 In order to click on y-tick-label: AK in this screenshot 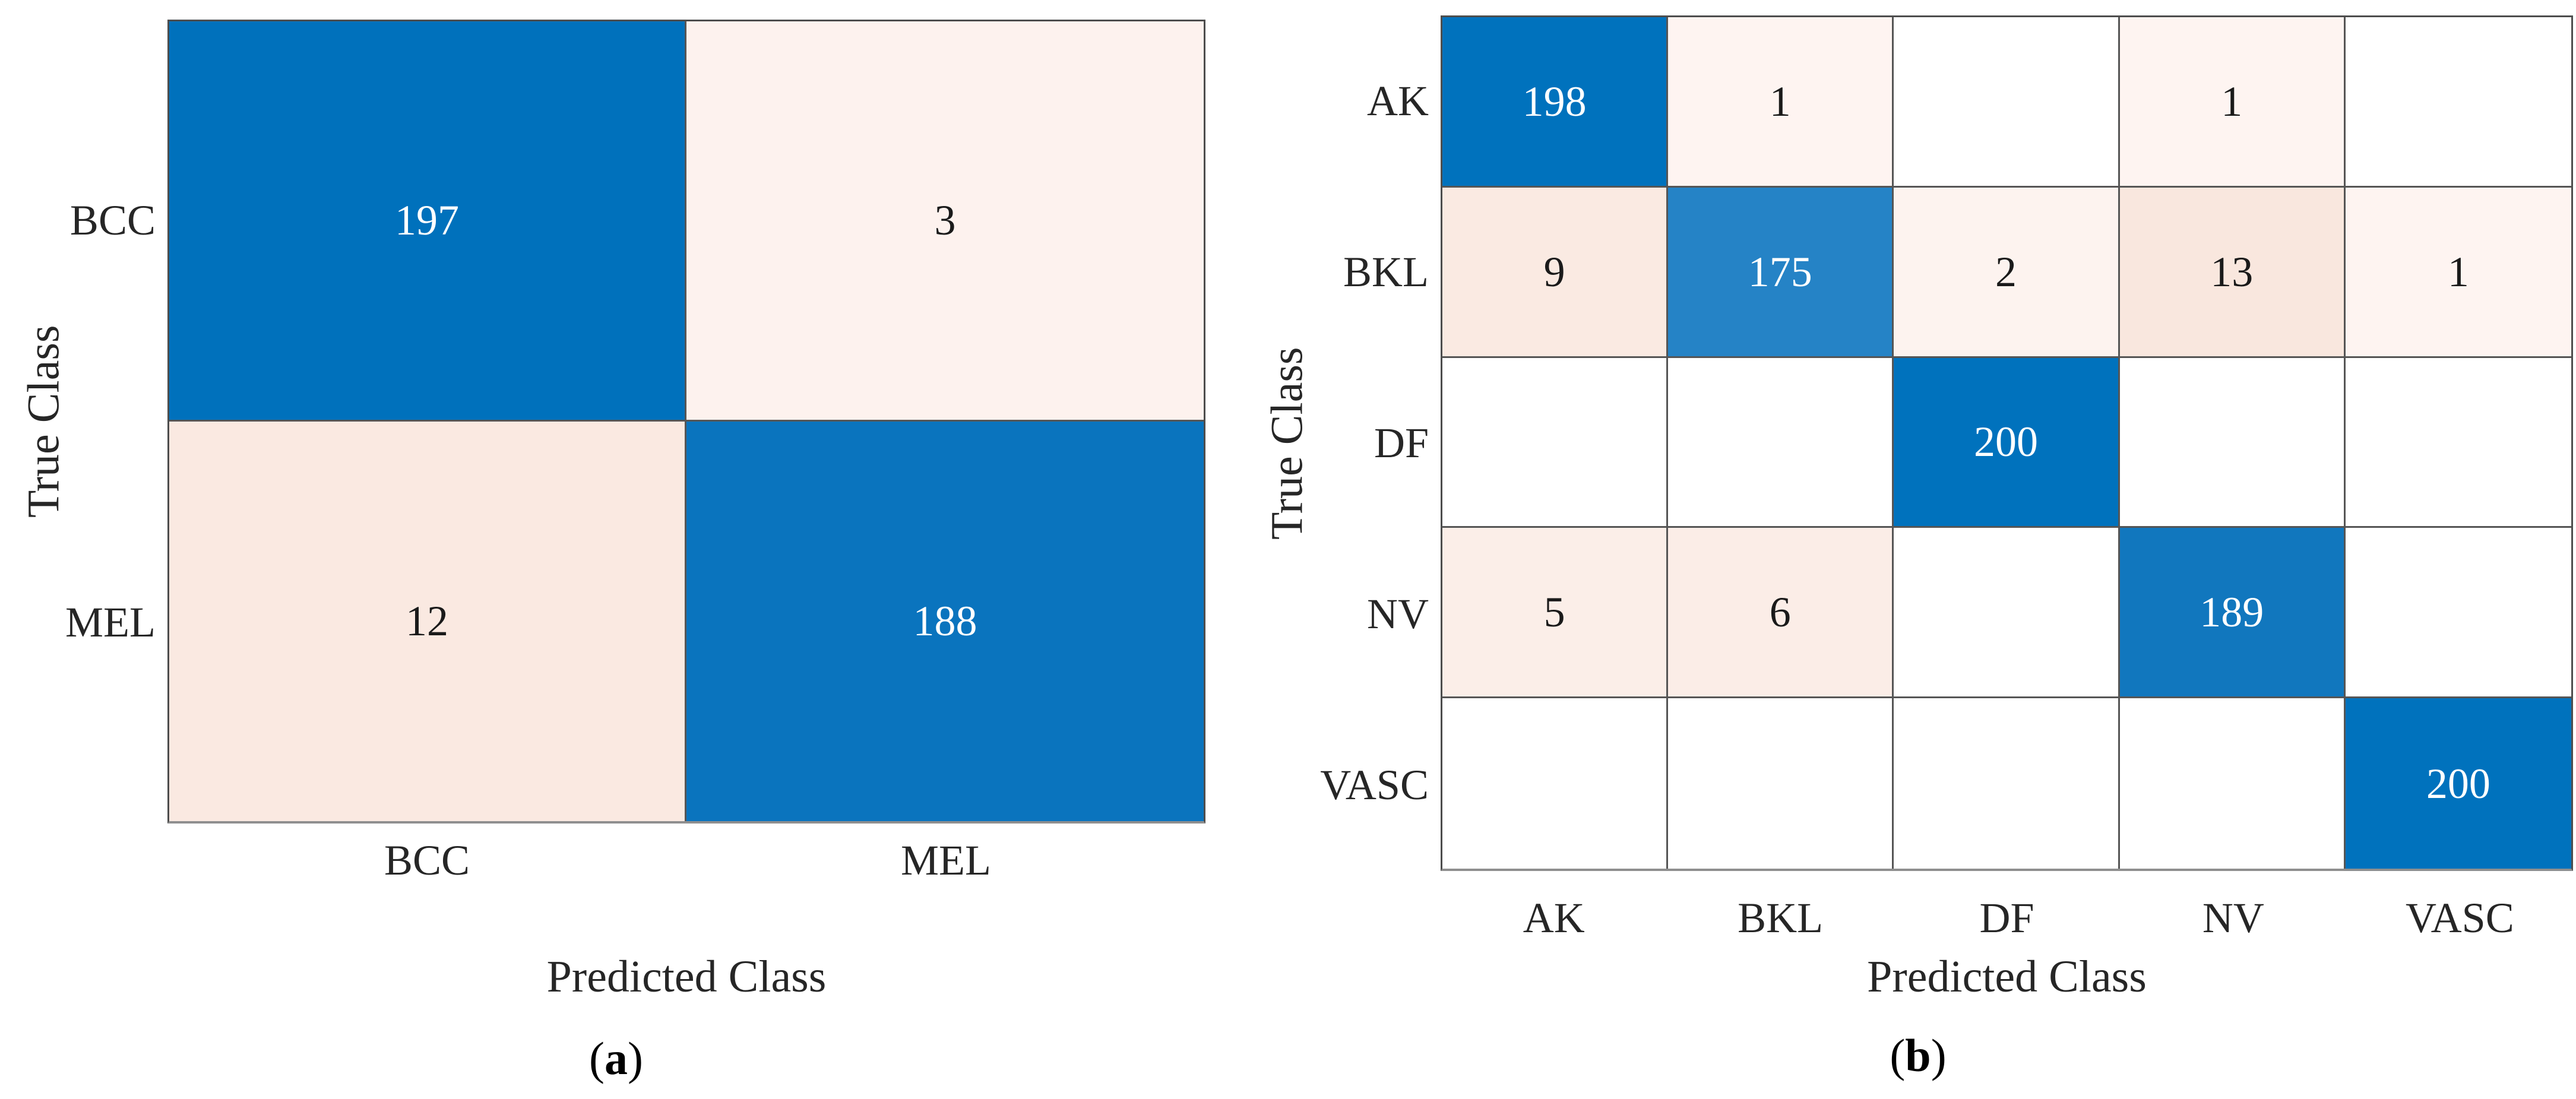, I will do `click(1398, 101)`.